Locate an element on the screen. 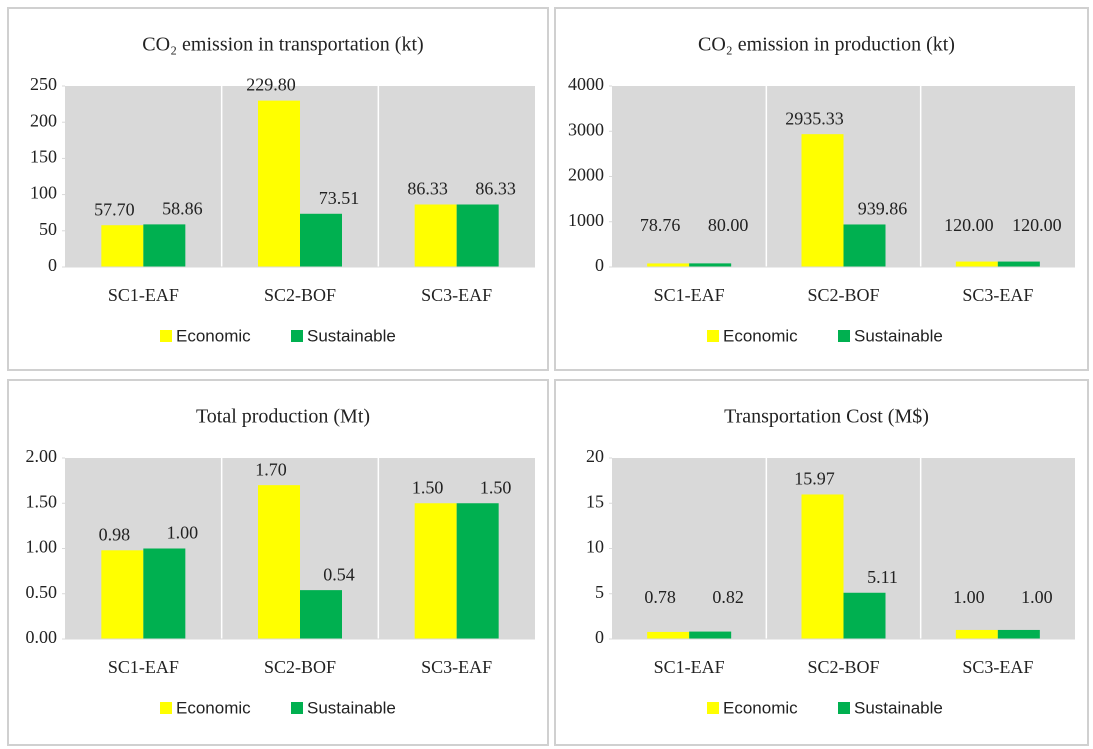 The width and height of the screenshot is (1093, 749). y-tick-label: 50 is located at coordinates (48, 229).